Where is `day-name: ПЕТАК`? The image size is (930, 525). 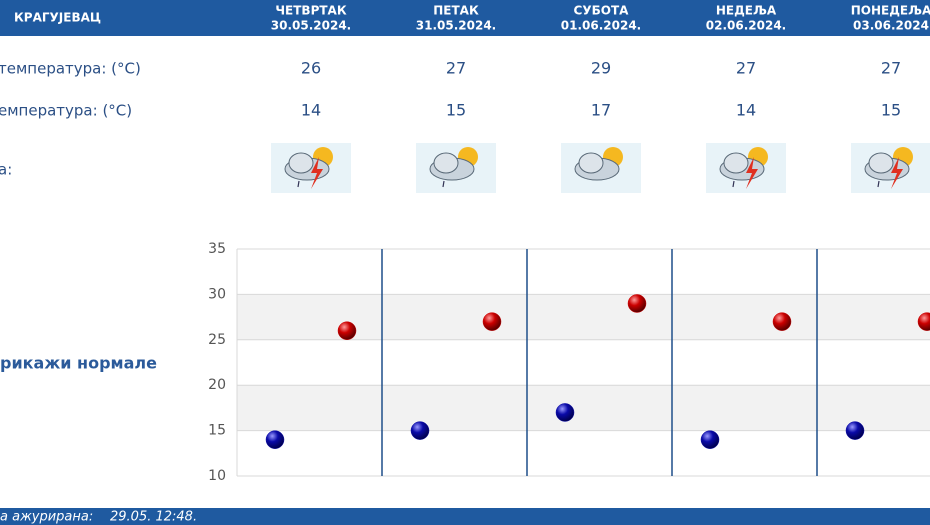
day-name: ПЕТАК is located at coordinates (456, 11).